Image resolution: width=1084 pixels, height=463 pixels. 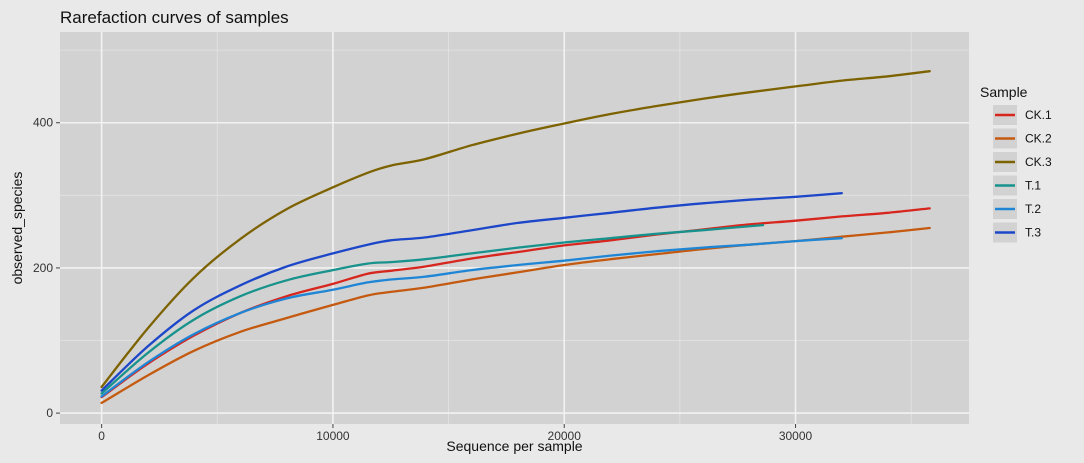 I want to click on legend-label: T.1, so click(x=1033, y=186).